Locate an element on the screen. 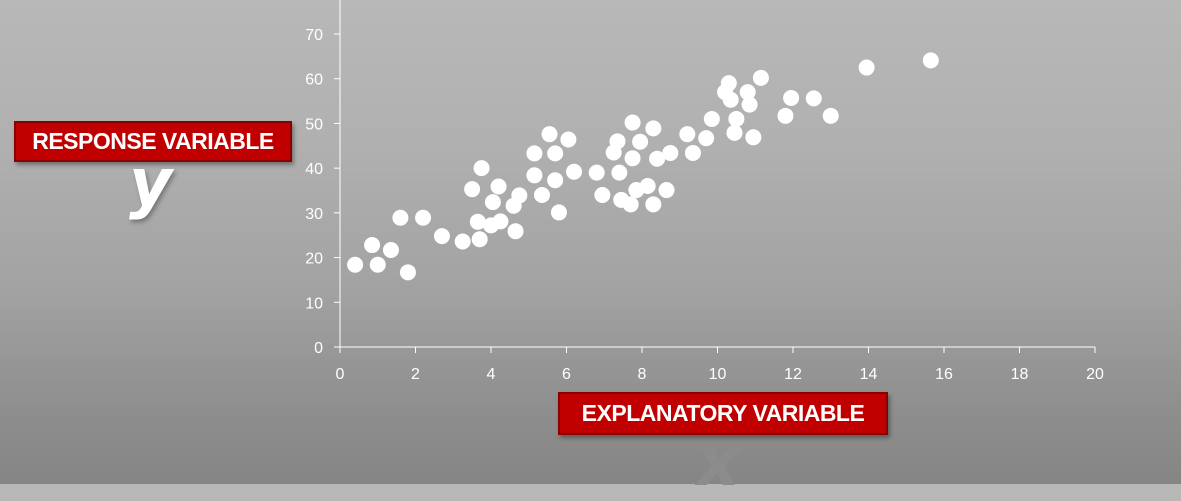 This screenshot has height=501, width=1181. y-tick-label: 20 is located at coordinates (314, 259).